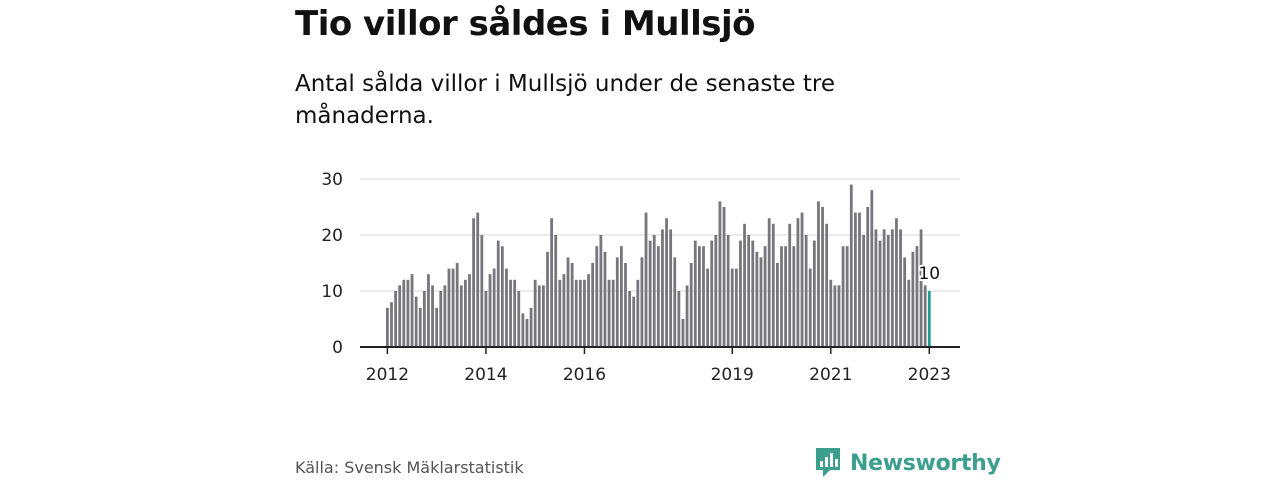  Describe the element at coordinates (830, 375) in the screenshot. I see `x-tick-label-2021: 2021` at that location.